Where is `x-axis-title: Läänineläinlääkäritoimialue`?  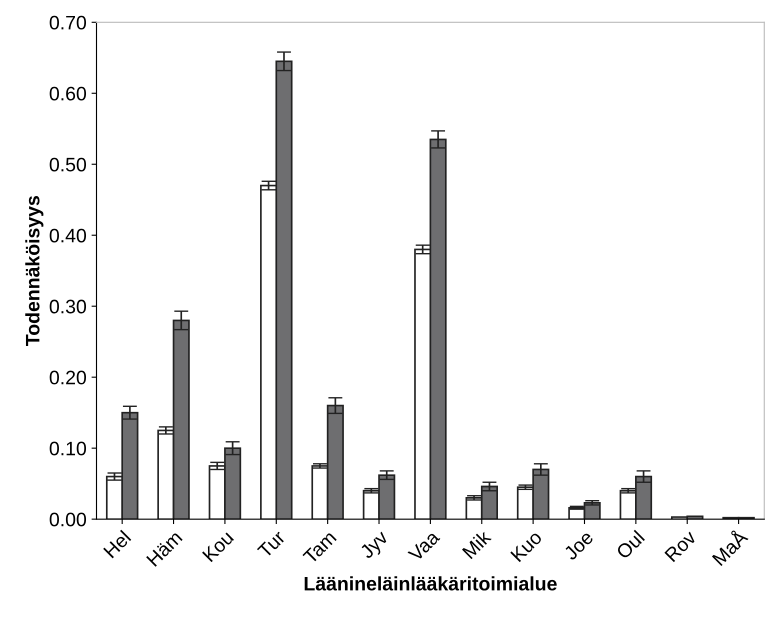
x-axis-title: Läänineläinlääkäritoimialue is located at coordinates (430, 583).